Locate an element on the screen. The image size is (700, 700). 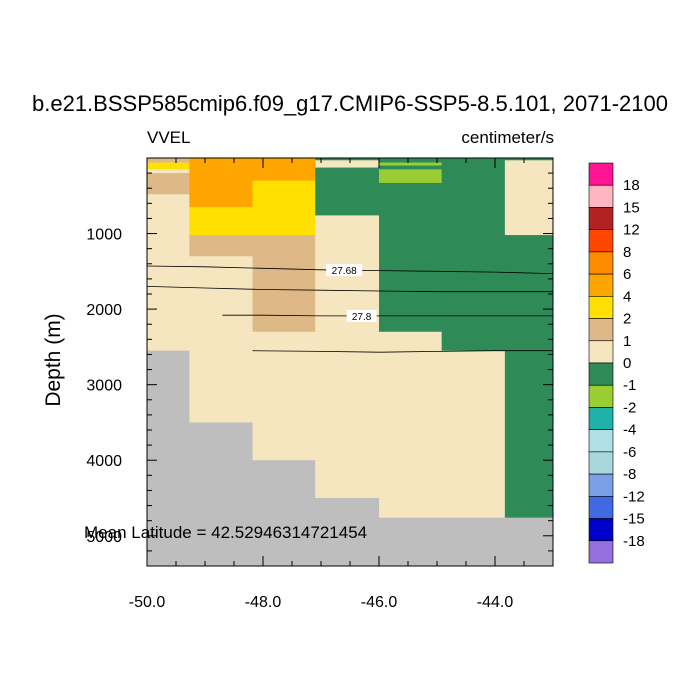
colorbar-label: -6 is located at coordinates (629, 452).